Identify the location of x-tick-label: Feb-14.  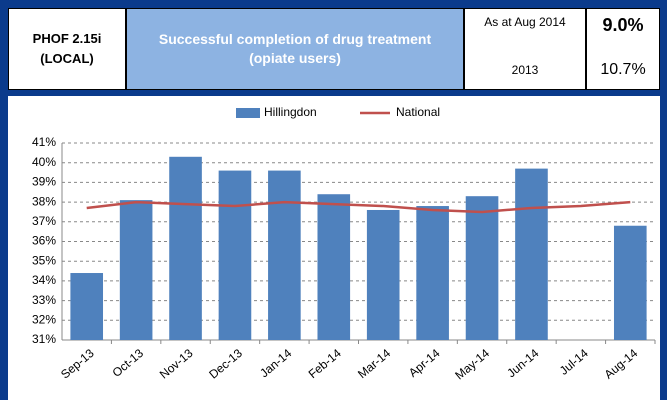
(325, 363).